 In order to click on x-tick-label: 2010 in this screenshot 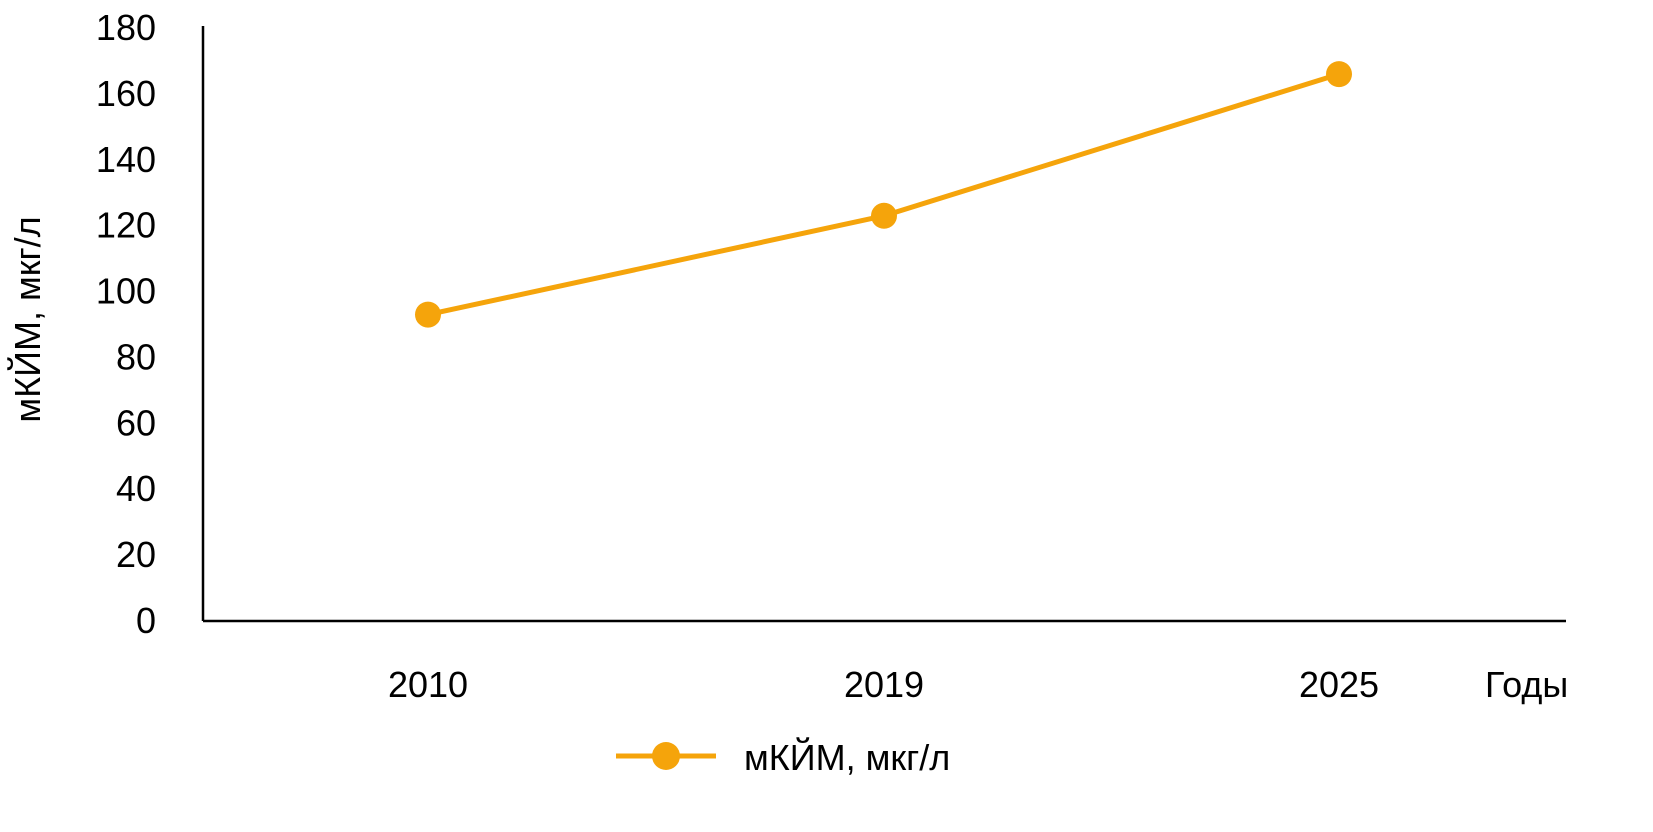, I will do `click(428, 684)`.